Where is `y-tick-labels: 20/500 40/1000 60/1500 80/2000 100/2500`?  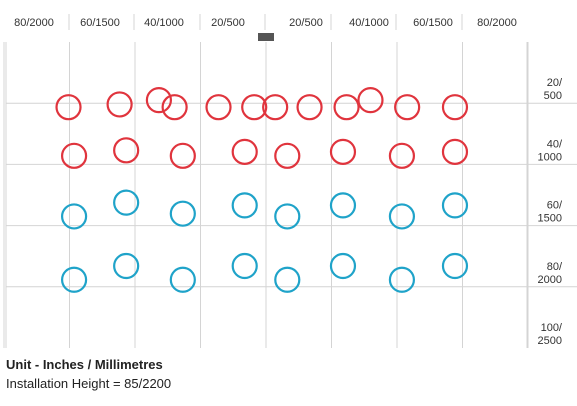 y-tick-labels: 20/500 40/1000 60/1500 80/2000 100/2500 is located at coordinates (550, 212).